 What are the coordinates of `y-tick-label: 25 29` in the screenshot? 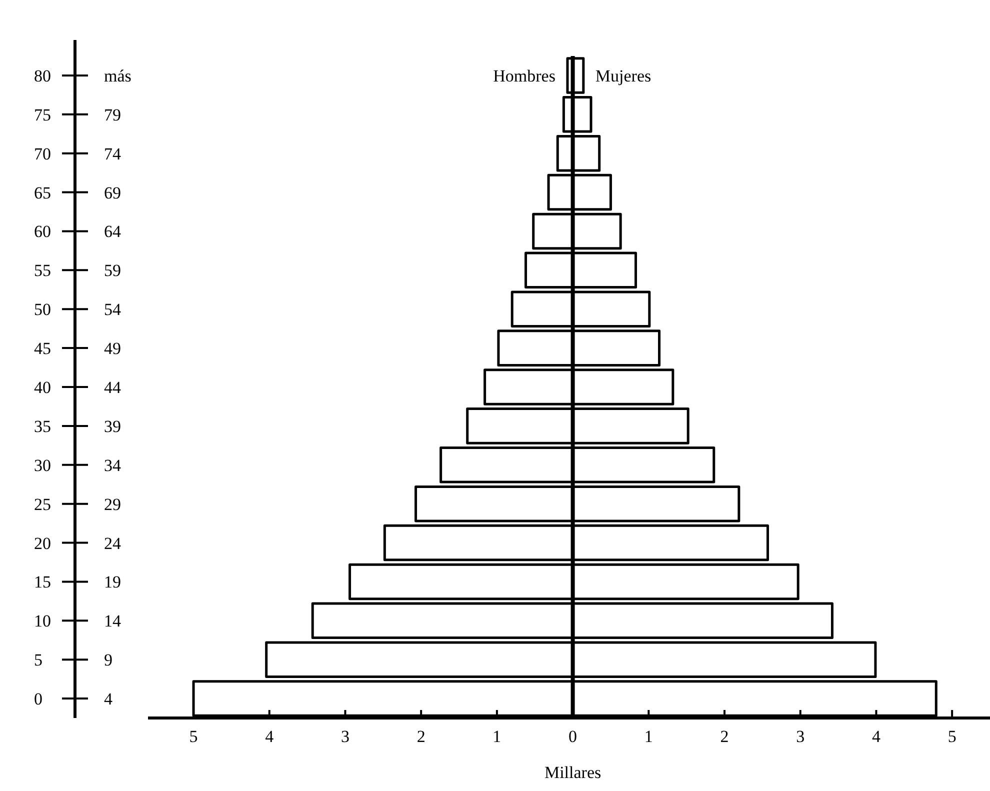 It's located at (77, 504).